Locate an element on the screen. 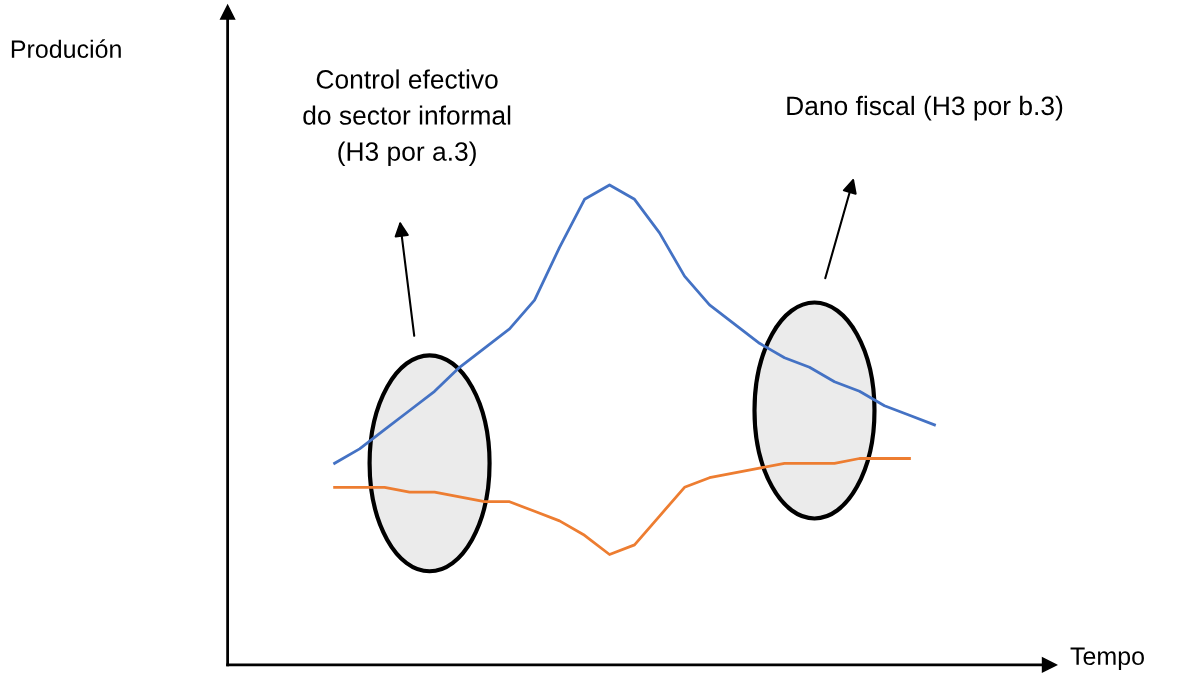  text: Control efectivo do sector informal (H3 por a.3) is located at coordinates (407, 118).